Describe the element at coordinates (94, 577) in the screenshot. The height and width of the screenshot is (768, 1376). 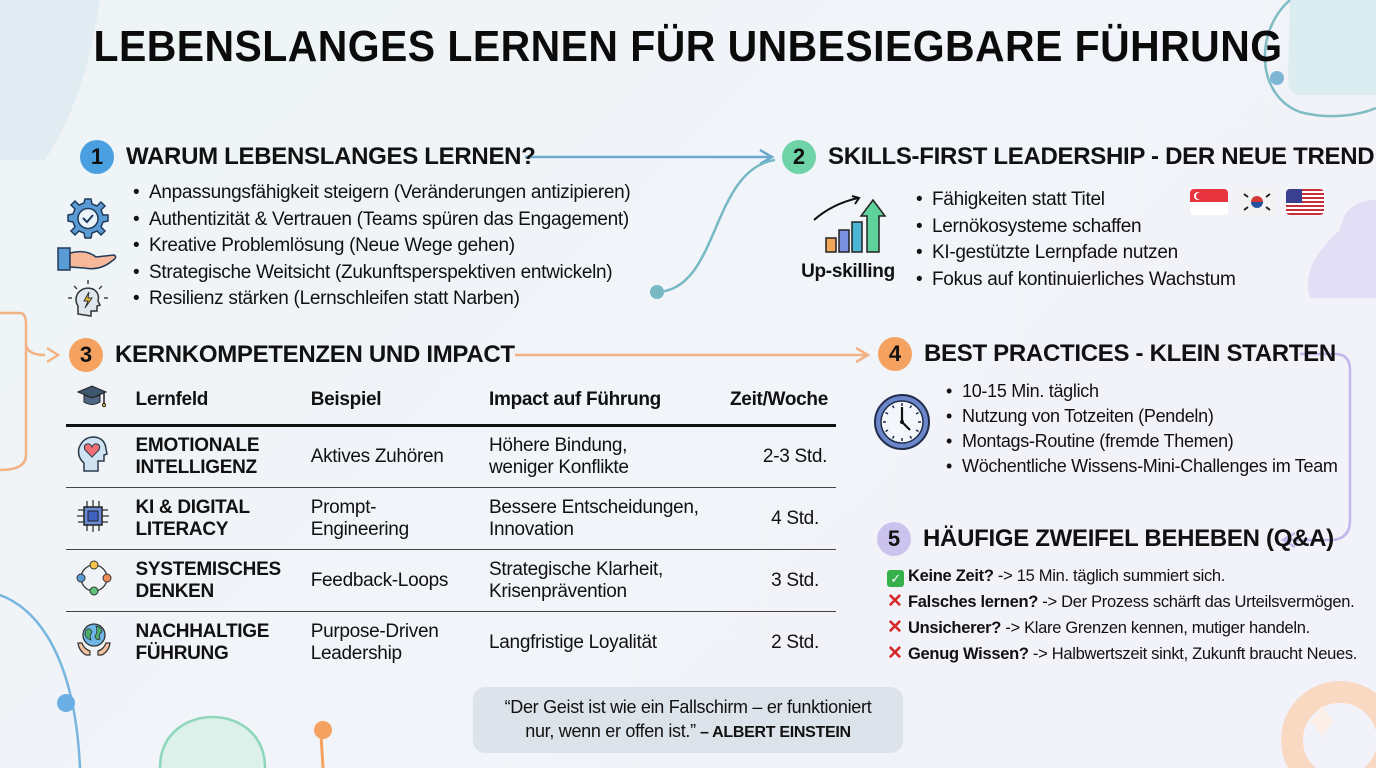
I see `cycle-nodes-icon` at that location.